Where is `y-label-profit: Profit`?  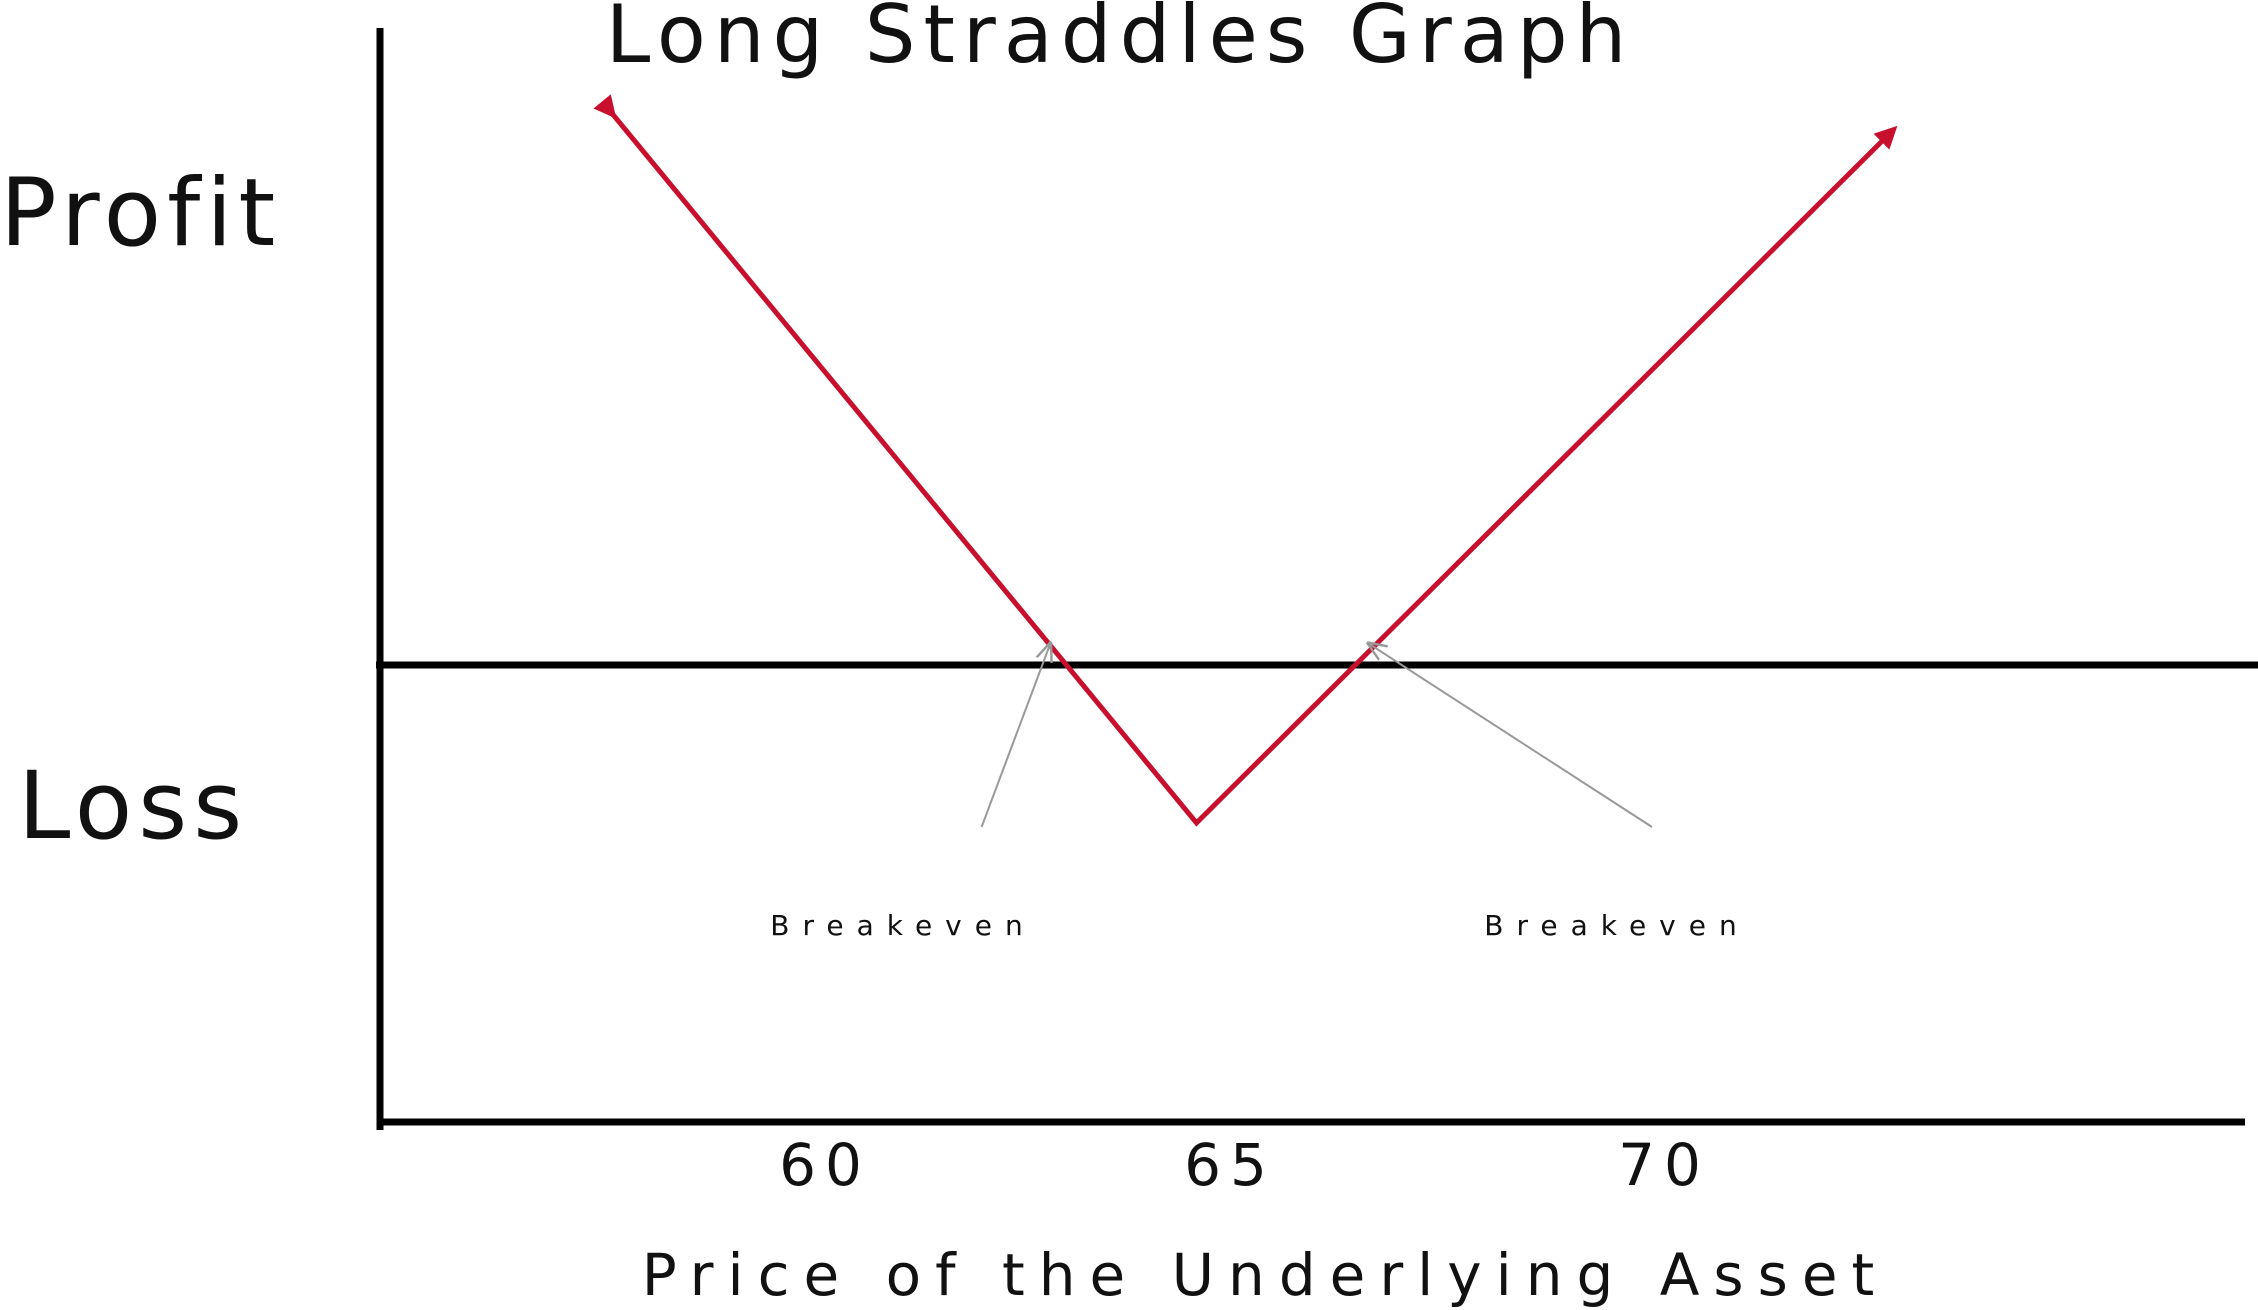
y-label-profit: Profit is located at coordinates (140, 213).